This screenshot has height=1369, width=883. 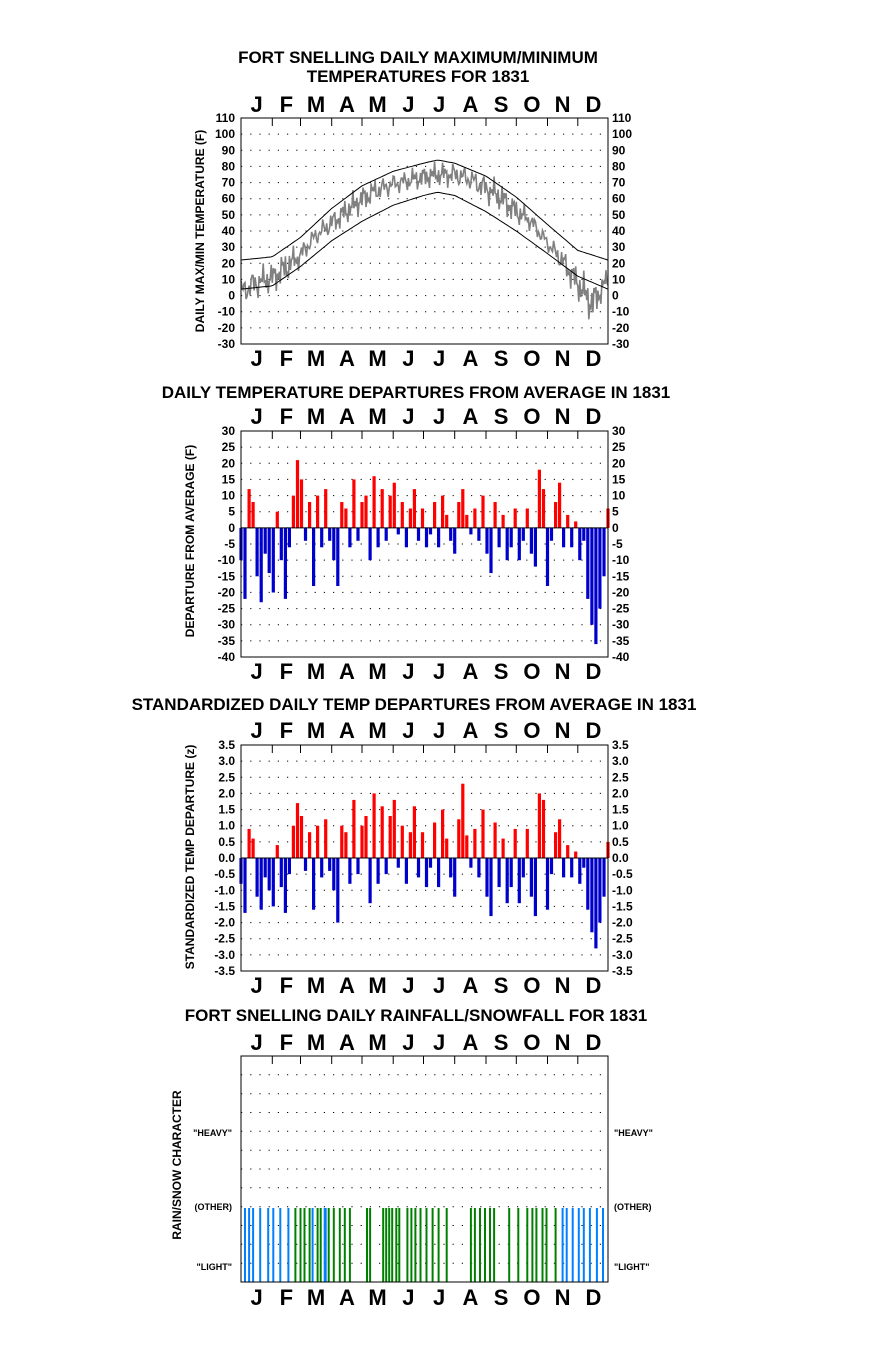 What do you see at coordinates (227, 592) in the screenshot?
I see `chart-2-y-tick-label: -20` at bounding box center [227, 592].